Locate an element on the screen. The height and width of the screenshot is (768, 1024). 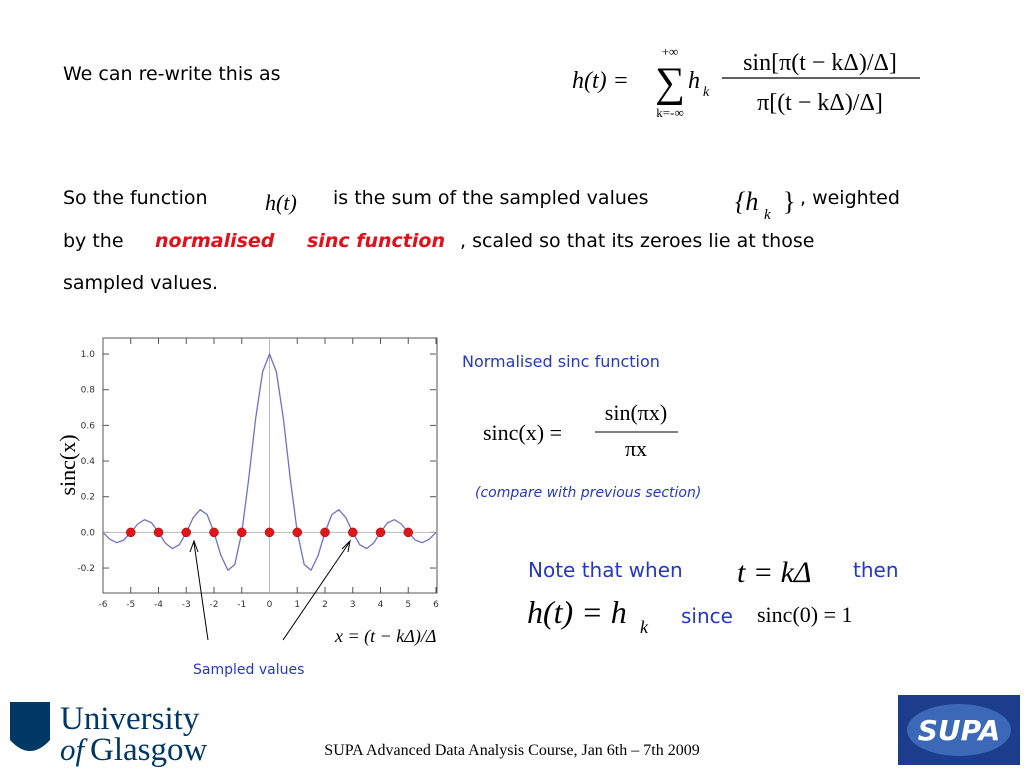
sinc-lhs: sinc(x) = is located at coordinates (522, 432).